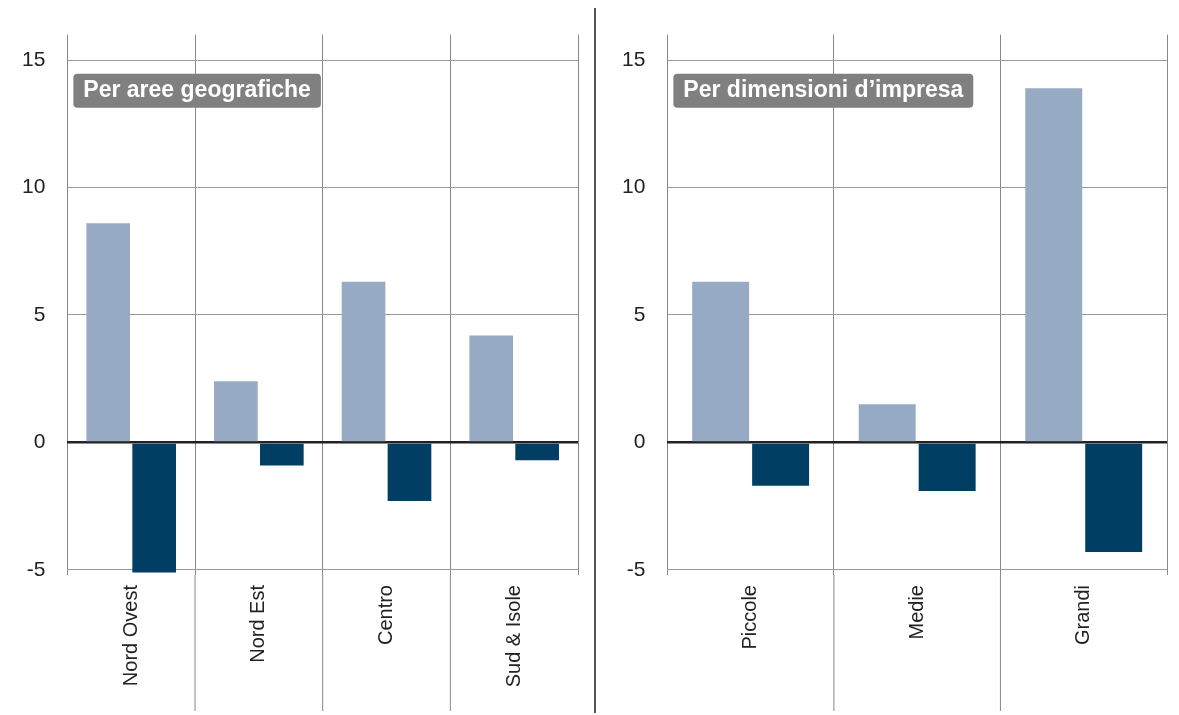 Image resolution: width=1179 pixels, height=715 pixels. I want to click on x-tick-label: Nord Ovest, so click(129, 635).